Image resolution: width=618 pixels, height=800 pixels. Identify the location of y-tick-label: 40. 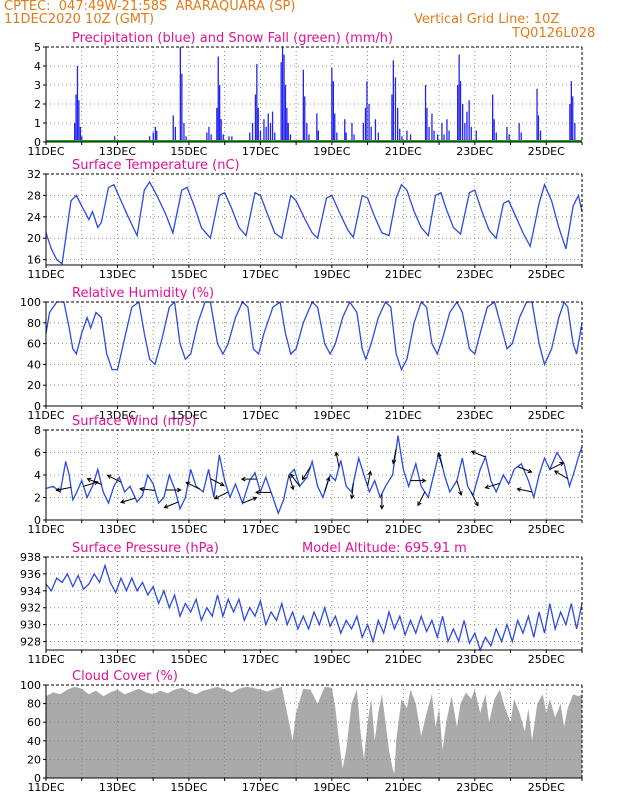
(34, 364).